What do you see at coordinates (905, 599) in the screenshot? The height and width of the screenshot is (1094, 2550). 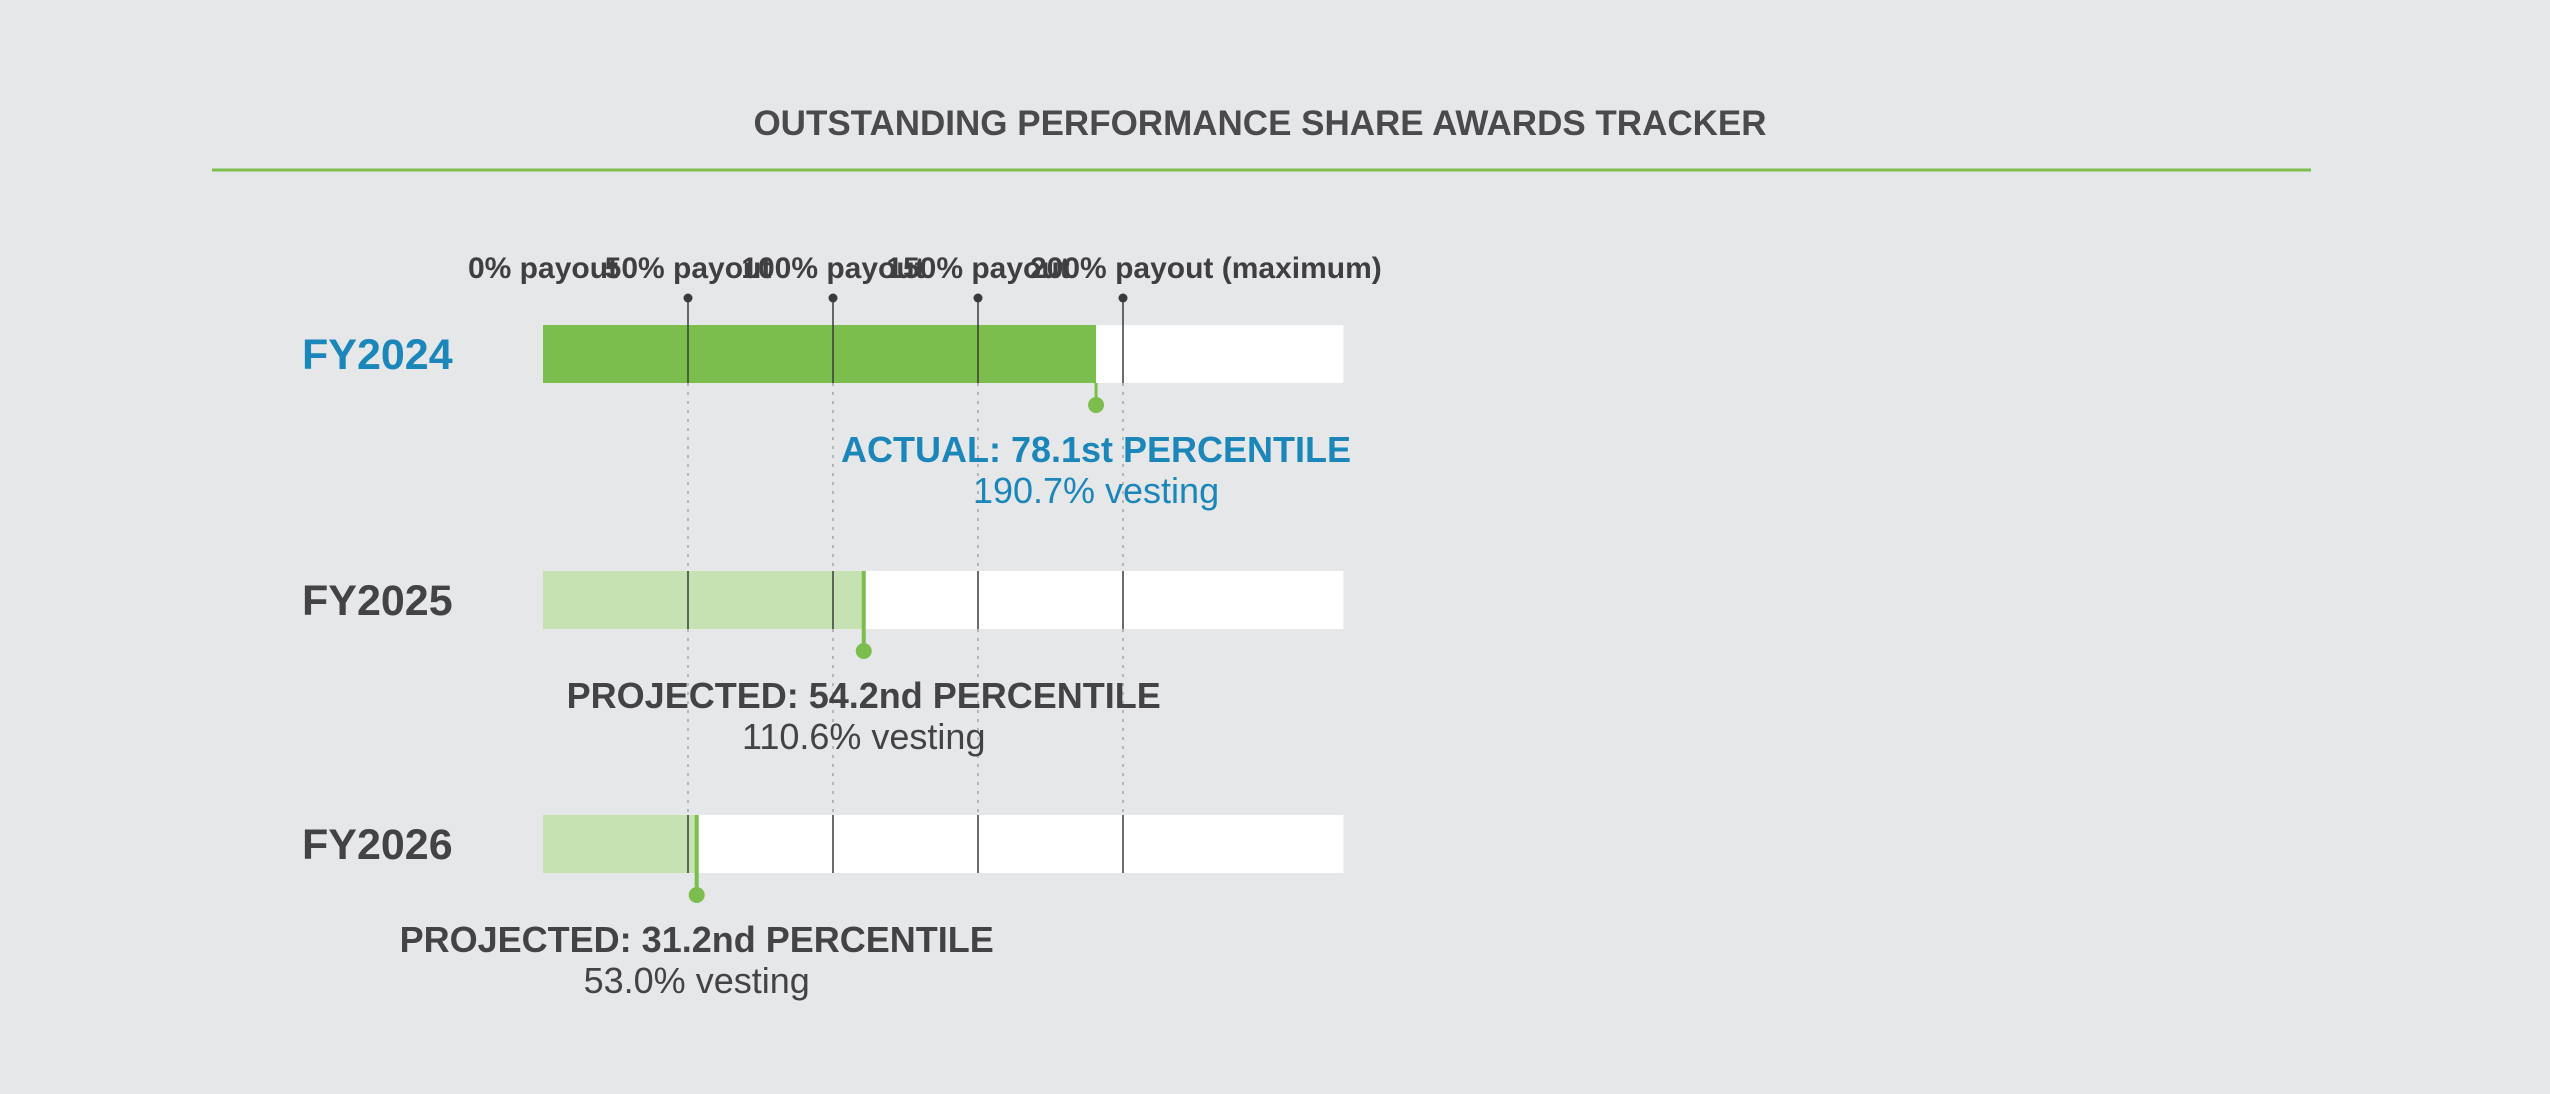 I see `dotted-guides` at bounding box center [905, 599].